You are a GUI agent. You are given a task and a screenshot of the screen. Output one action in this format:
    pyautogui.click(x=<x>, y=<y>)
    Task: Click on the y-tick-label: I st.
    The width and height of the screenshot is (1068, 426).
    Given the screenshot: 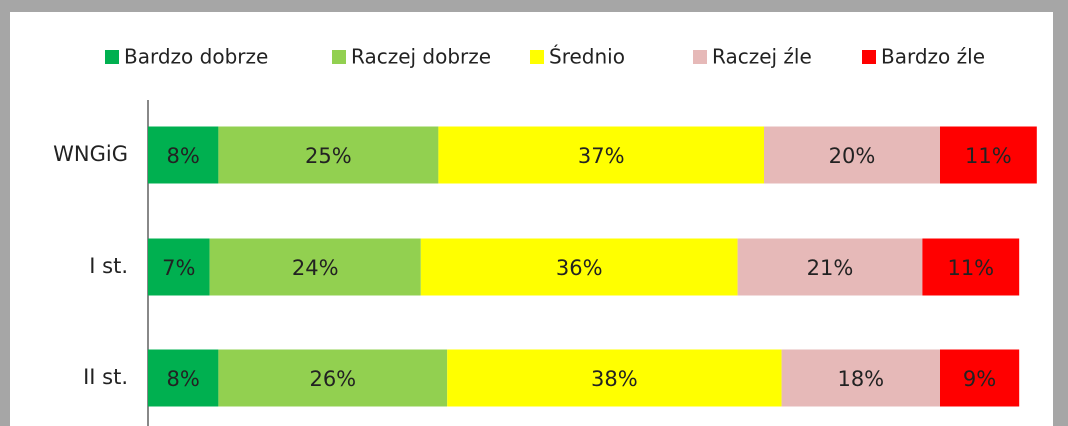 What is the action you would take?
    pyautogui.click(x=108, y=266)
    